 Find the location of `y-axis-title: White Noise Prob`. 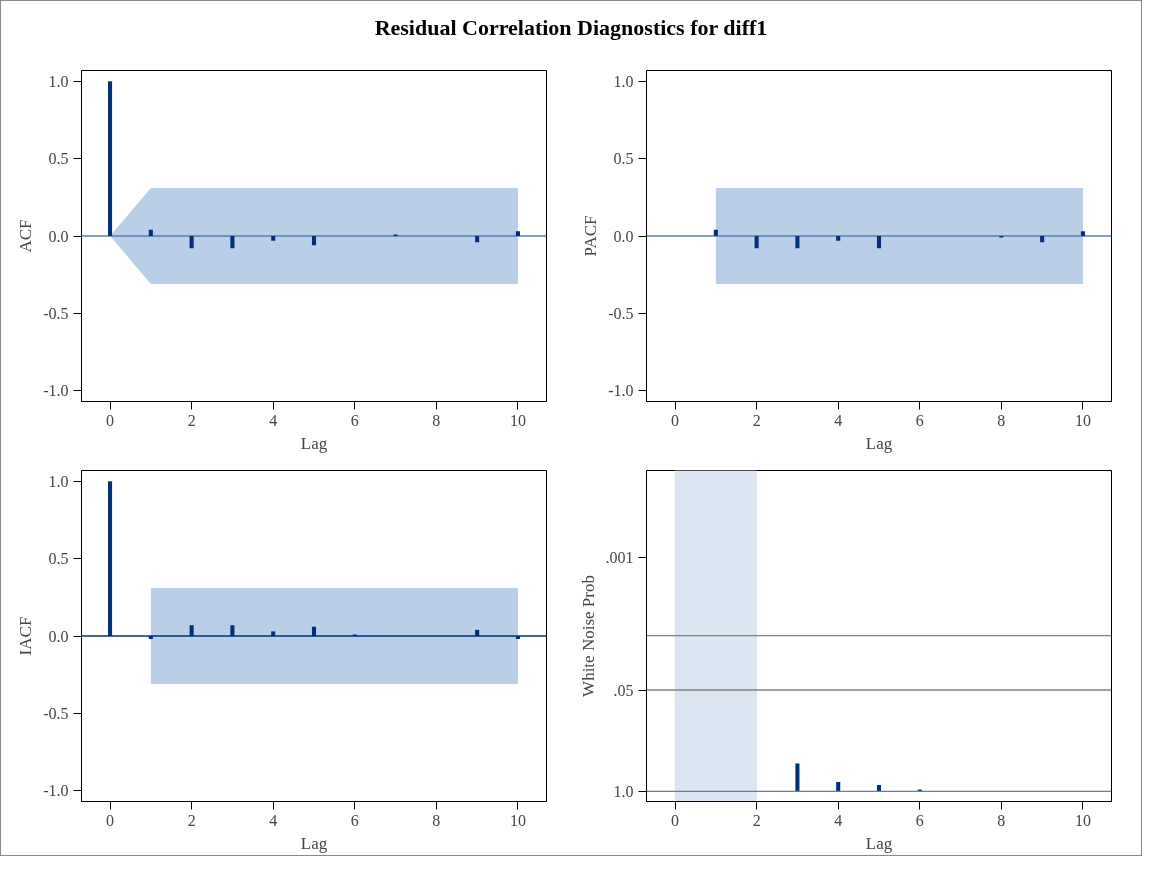

y-axis-title: White Noise Prob is located at coordinates (588, 636).